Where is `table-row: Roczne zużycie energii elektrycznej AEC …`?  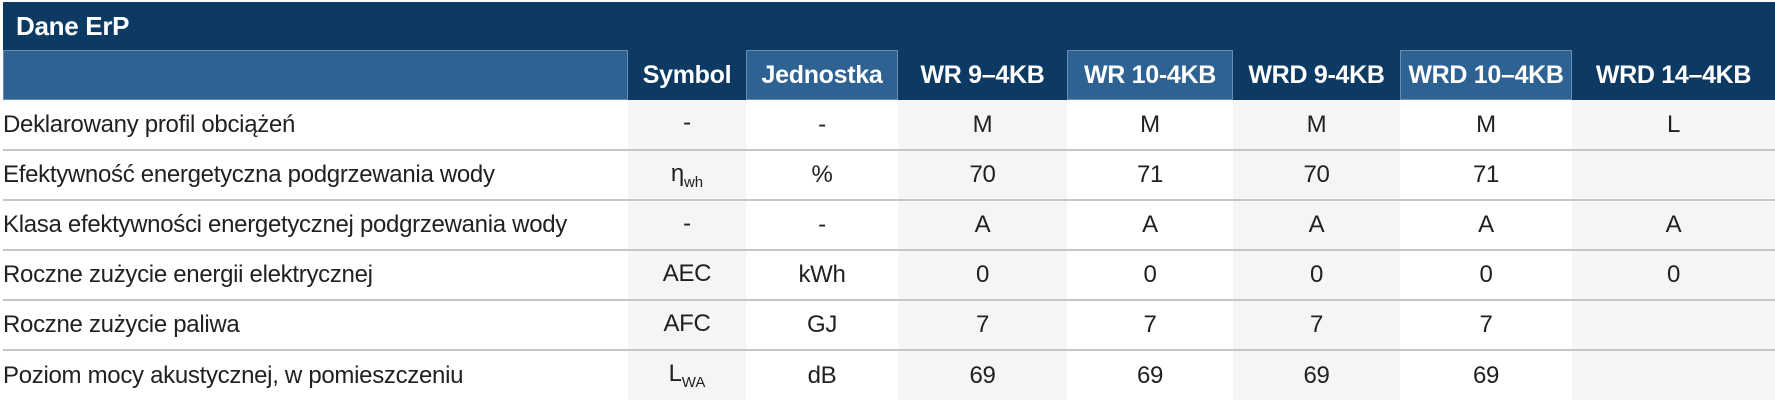 table-row: Roczne zużycie energii elektrycznej AEC … is located at coordinates (889, 274).